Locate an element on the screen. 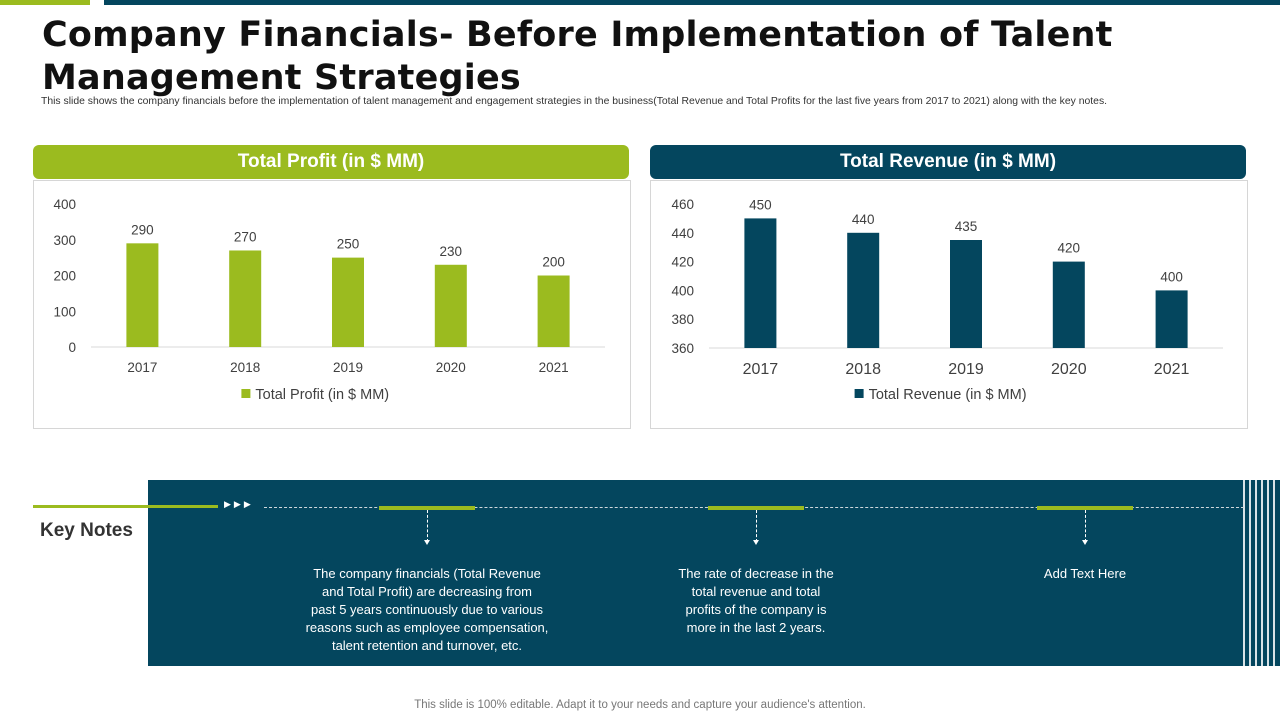  y-tick-label: 0 is located at coordinates (72, 347).